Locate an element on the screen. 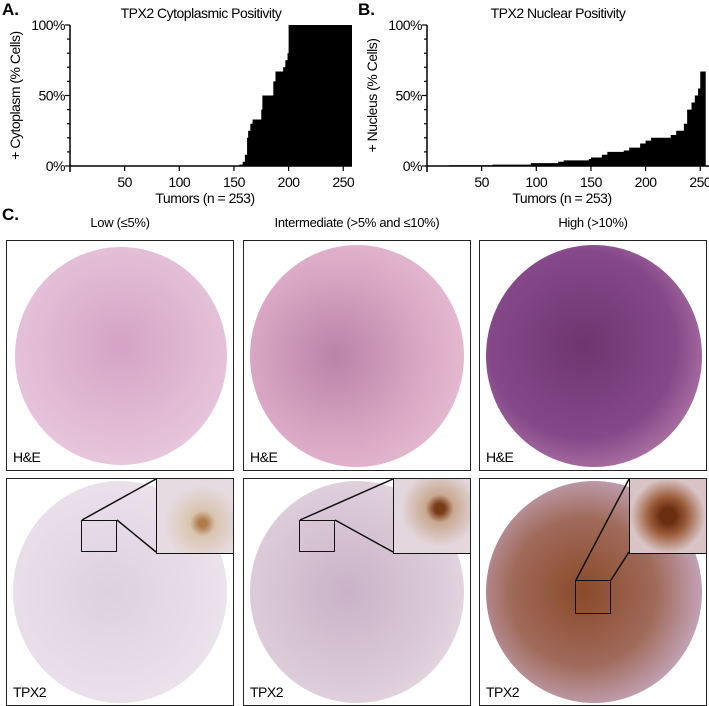 This screenshot has height=706, width=709. he-image-intermediate: H&E is located at coordinates (357, 355).